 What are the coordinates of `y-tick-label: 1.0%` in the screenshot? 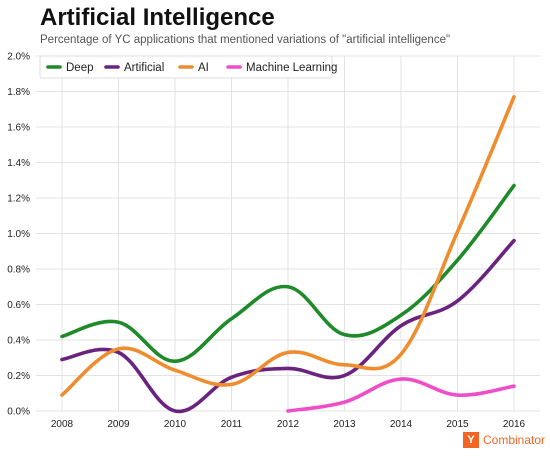 It's located at (18, 234).